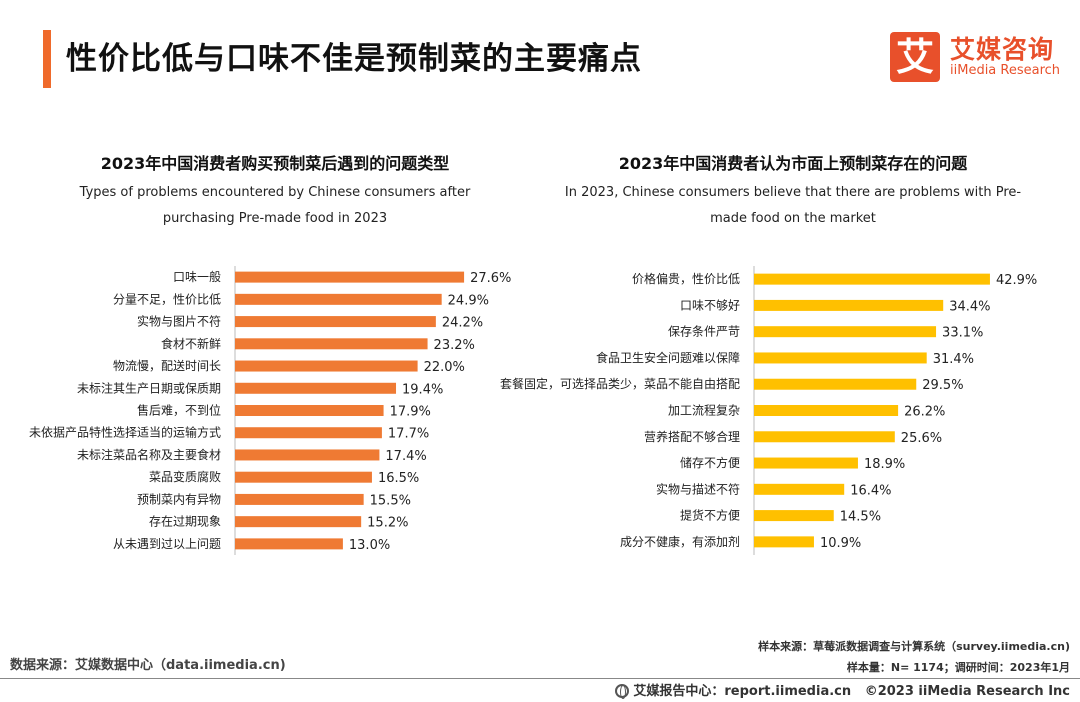 The image size is (1080, 702). I want to click on left-value-label: 19.4%, so click(422, 389).